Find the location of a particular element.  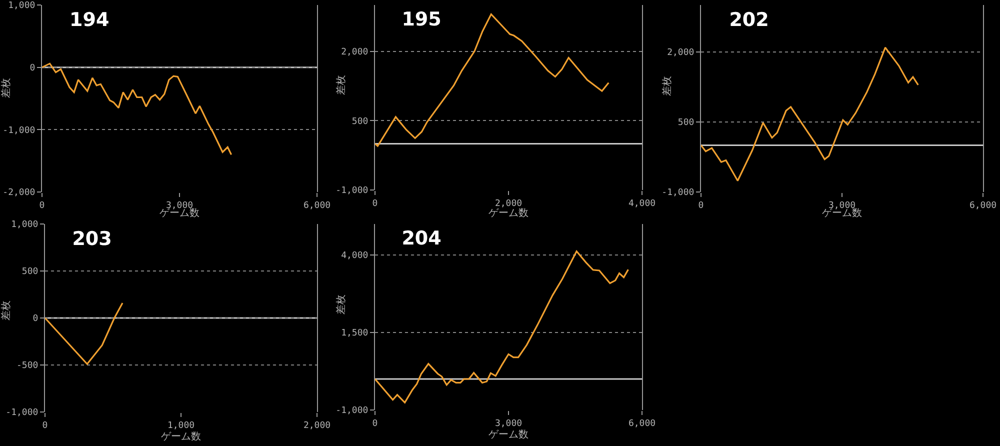

y-tick-label: -500 is located at coordinates (27, 366).